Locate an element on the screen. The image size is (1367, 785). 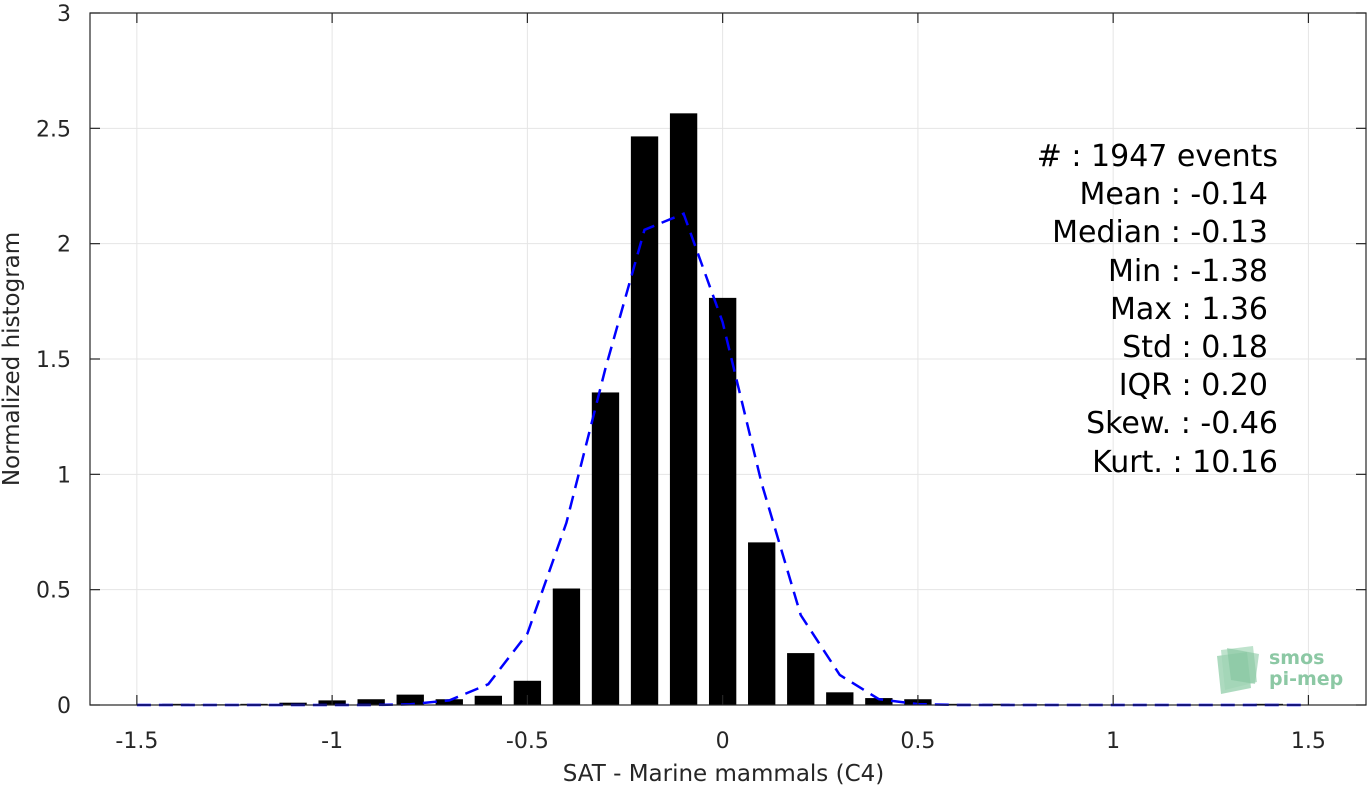
stat-max: Max : 1.36 is located at coordinates (1189, 309).